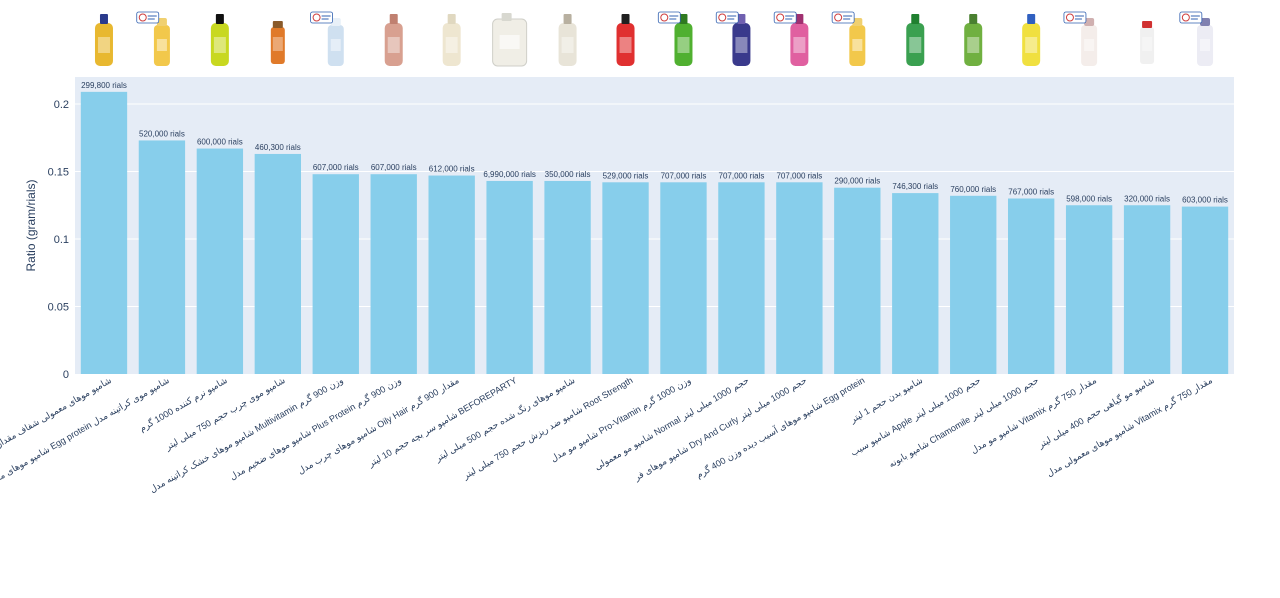 This screenshot has width=1280, height=598. I want to click on bar-label: 598,000 rials, so click(1089, 198).